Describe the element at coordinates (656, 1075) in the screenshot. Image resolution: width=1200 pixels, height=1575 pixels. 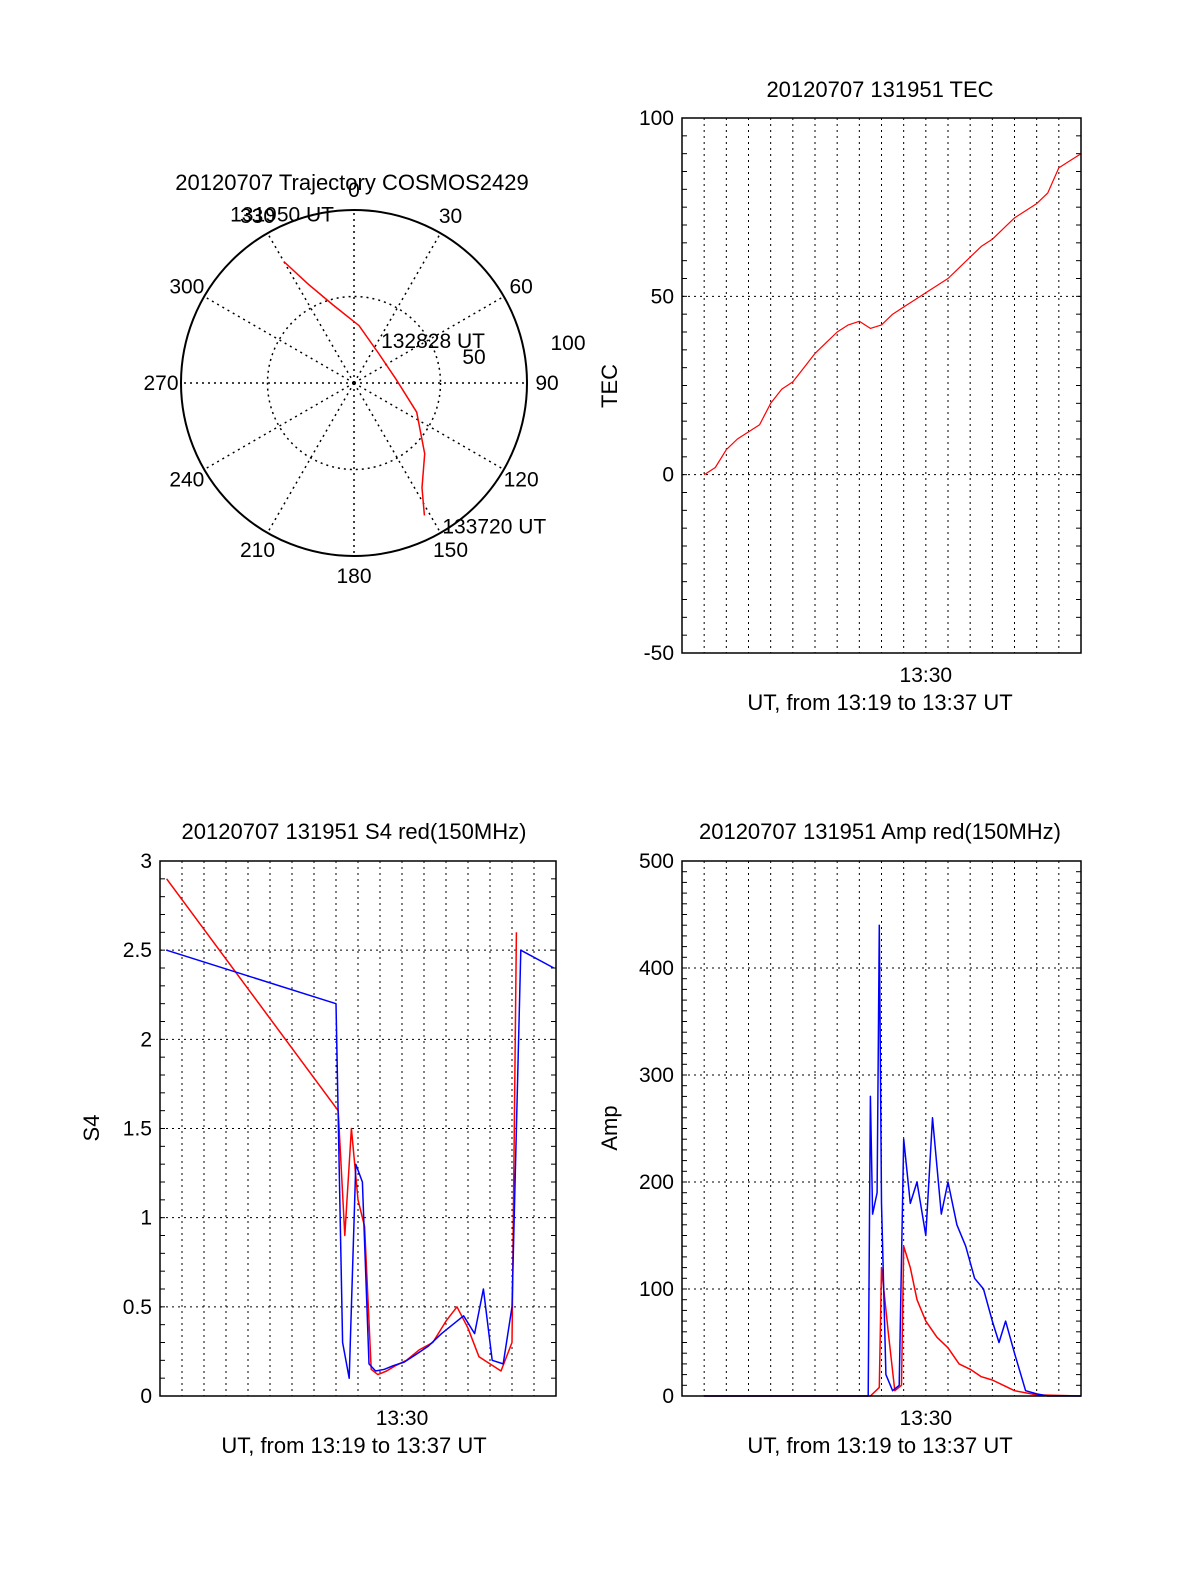
I see `ytick-label: 300` at that location.